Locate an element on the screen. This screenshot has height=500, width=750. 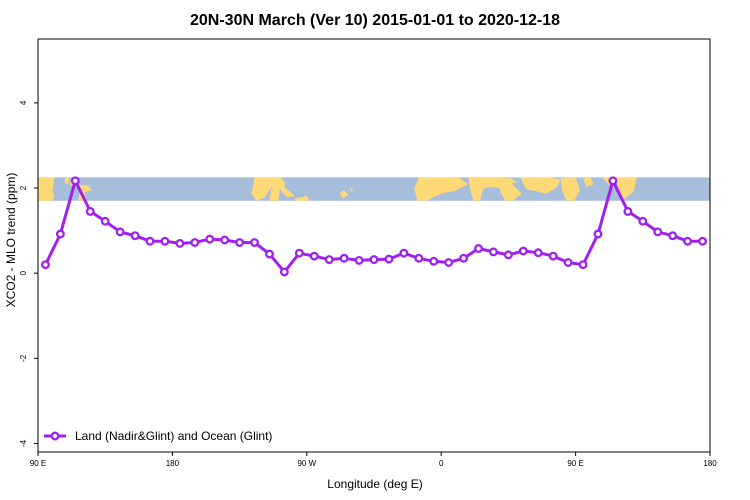
y-tick-label: -4 is located at coordinates (23, 443).